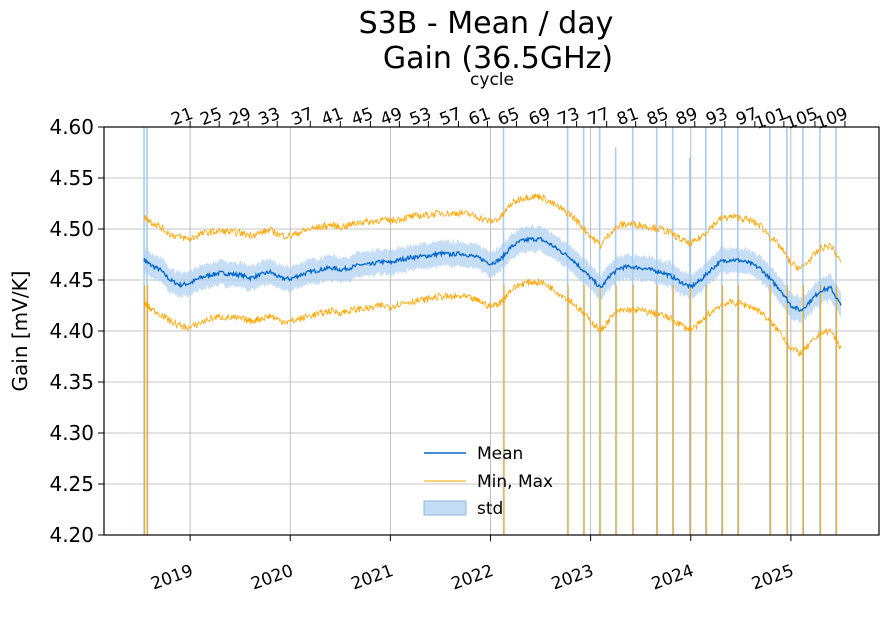 The image size is (888, 622). I want to click on cycle-tick-label: 37, so click(302, 117).